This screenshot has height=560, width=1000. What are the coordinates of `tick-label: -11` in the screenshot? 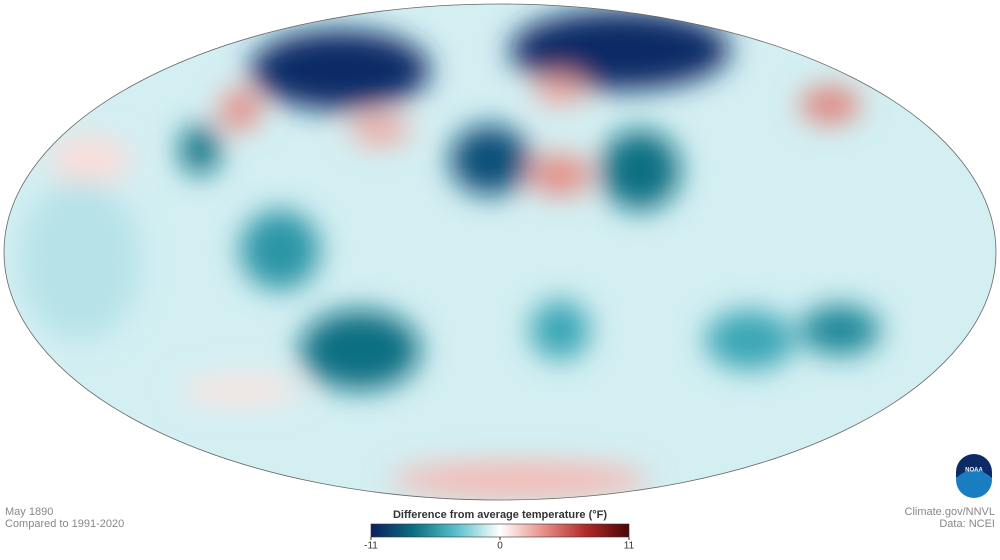 It's located at (371, 546).